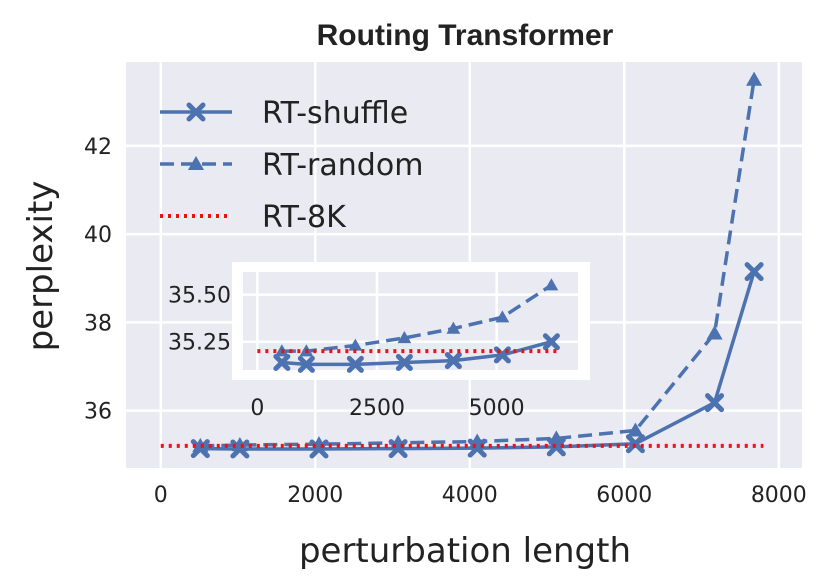 The height and width of the screenshot is (587, 829). What do you see at coordinates (342, 165) in the screenshot?
I see `legend-label-rt-random: RT-random` at bounding box center [342, 165].